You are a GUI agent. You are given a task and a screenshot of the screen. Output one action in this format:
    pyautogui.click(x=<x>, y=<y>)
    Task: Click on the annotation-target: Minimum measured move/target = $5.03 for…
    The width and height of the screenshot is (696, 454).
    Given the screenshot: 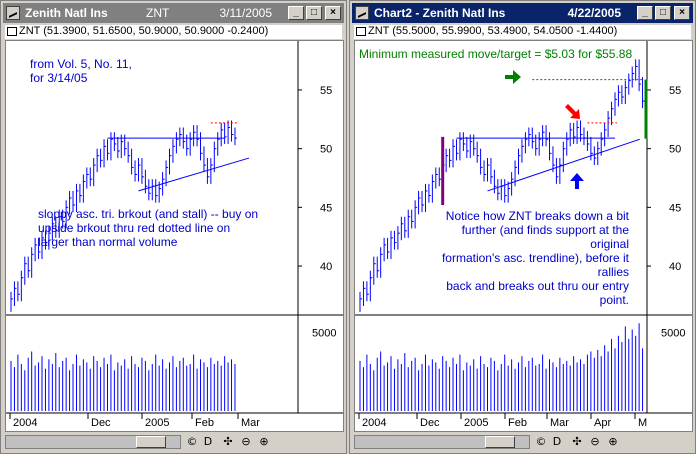 What is the action you would take?
    pyautogui.click(x=495, y=54)
    